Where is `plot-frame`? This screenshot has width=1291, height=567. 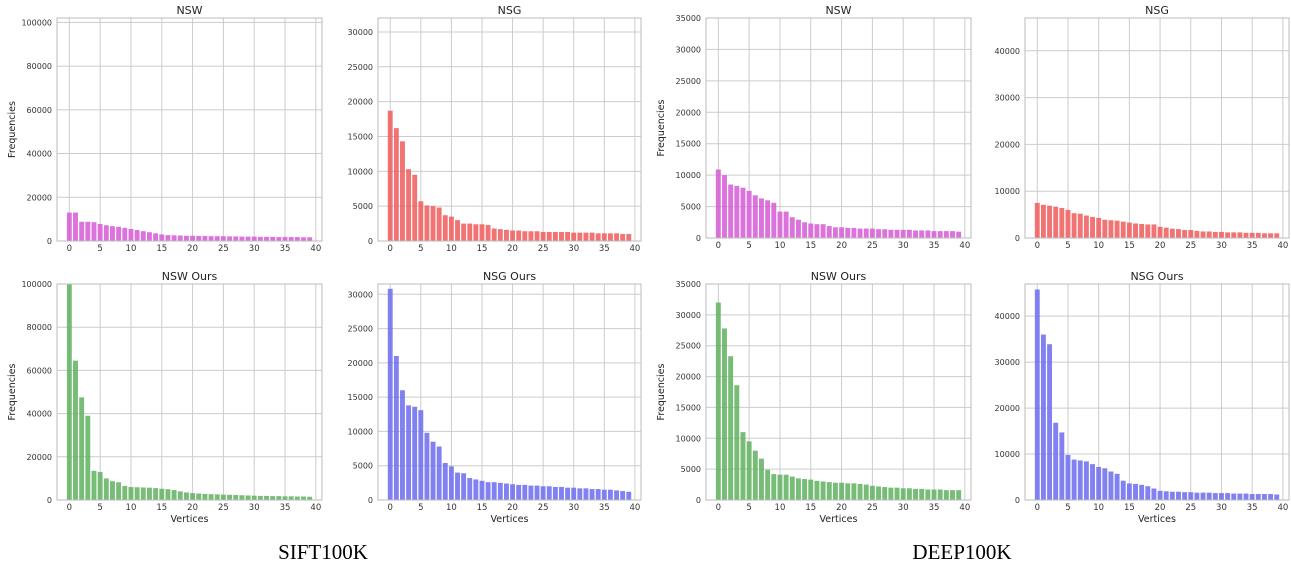 plot-frame is located at coordinates (1157, 392).